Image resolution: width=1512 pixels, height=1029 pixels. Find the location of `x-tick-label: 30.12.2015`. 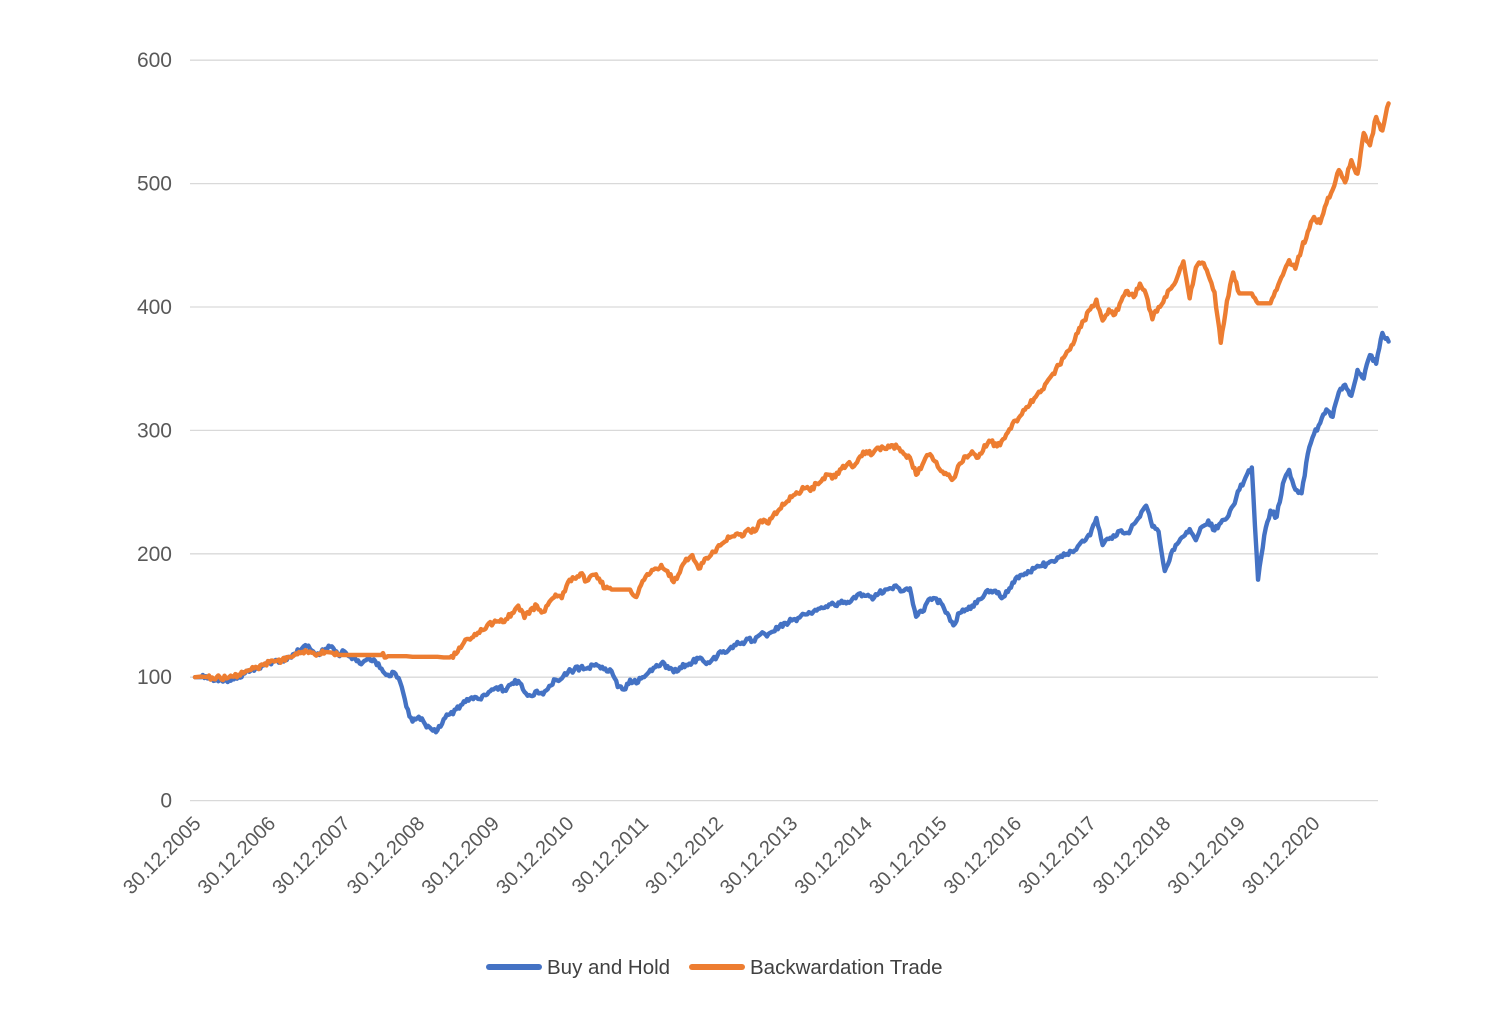

x-tick-label: 30.12.2015 is located at coordinates (908, 856).